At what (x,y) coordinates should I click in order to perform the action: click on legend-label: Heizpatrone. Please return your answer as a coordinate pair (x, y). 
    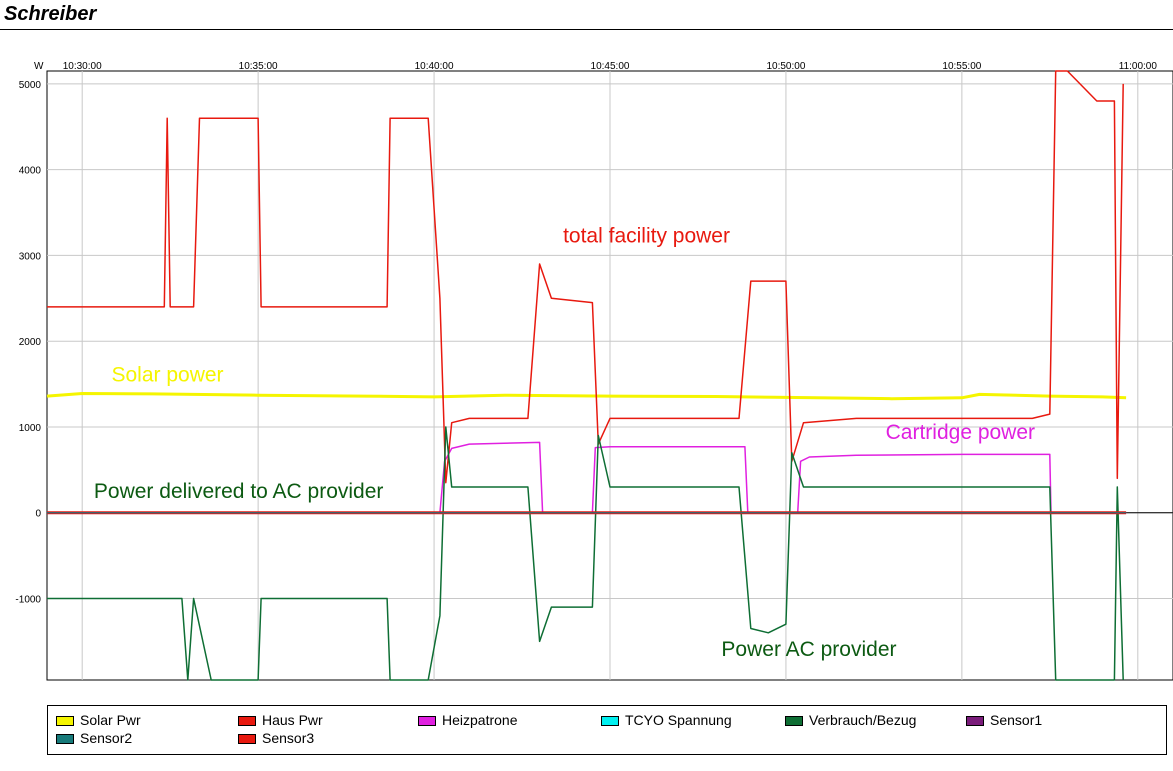
    Looking at the image, I should click on (480, 720).